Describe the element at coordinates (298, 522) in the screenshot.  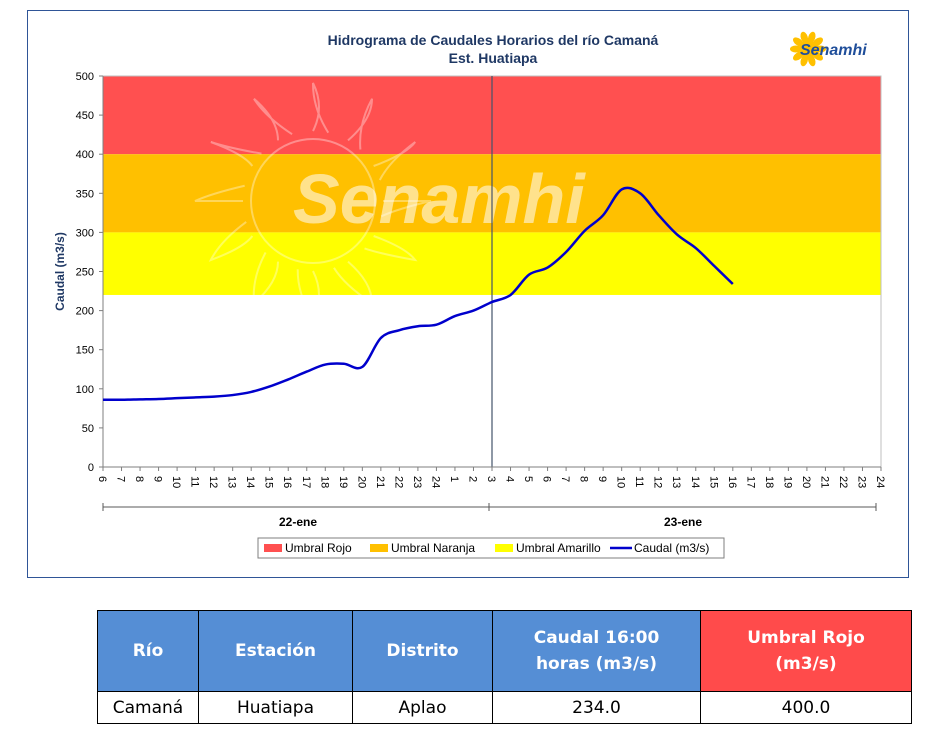
I see `day-label-0: 22-ene` at that location.